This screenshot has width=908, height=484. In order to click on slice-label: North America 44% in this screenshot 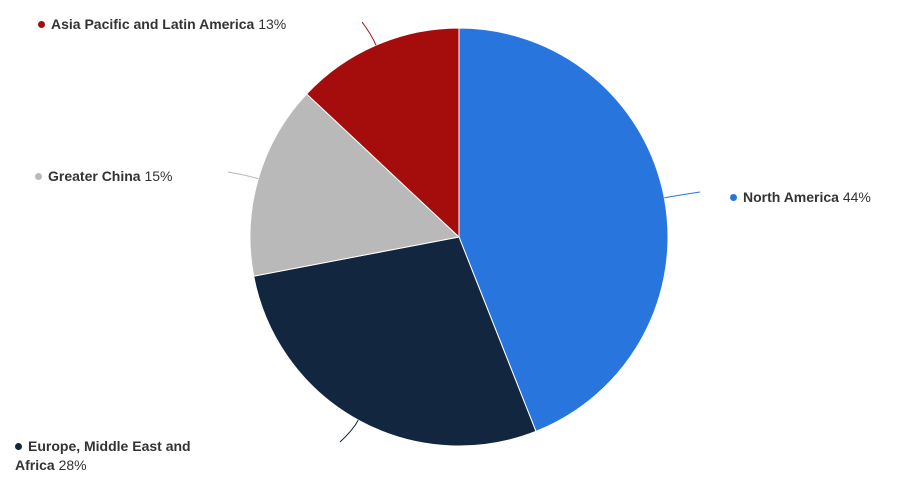, I will do `click(819, 197)`.